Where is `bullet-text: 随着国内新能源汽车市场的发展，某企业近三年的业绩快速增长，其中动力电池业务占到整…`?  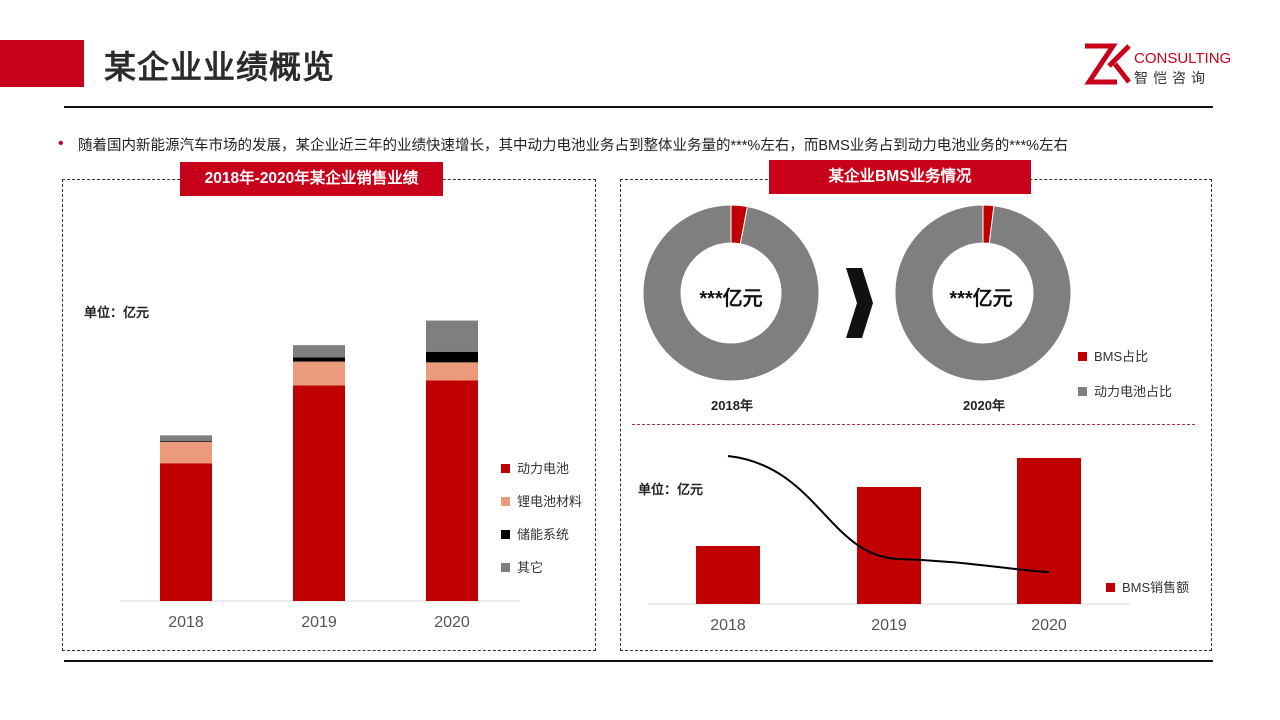 bullet-text: 随着国内新能源汽车市场的发展，某企业近三年的业绩快速增长，其中动力电池业务占到整… is located at coordinates (573, 146).